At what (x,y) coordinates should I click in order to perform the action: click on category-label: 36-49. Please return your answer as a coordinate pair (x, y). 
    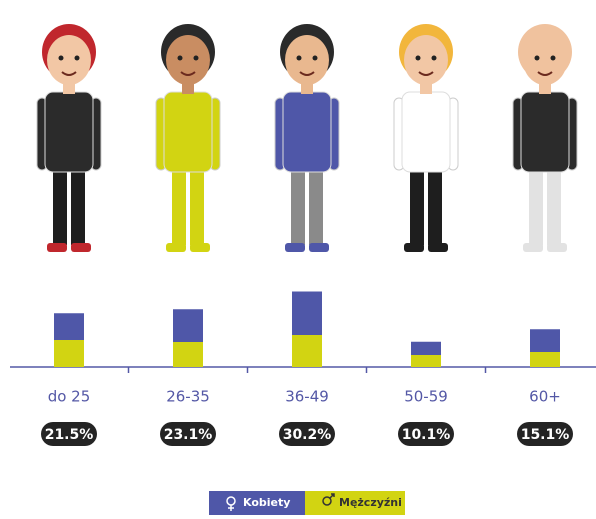
    Looking at the image, I should click on (307, 397).